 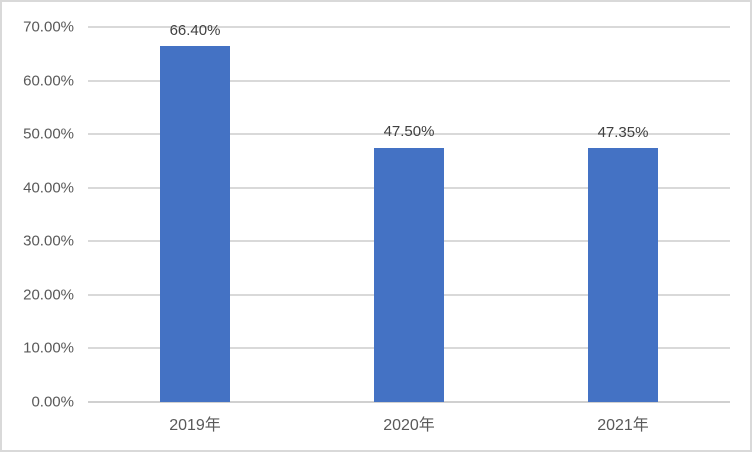 What do you see at coordinates (195, 30) in the screenshot?
I see `data-label: 66.40%` at bounding box center [195, 30].